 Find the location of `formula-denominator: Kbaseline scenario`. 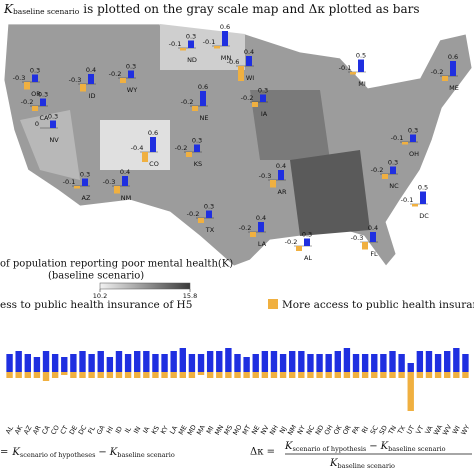

formula-denominator: Kbaseline scenario is located at coordinates (362, 464).